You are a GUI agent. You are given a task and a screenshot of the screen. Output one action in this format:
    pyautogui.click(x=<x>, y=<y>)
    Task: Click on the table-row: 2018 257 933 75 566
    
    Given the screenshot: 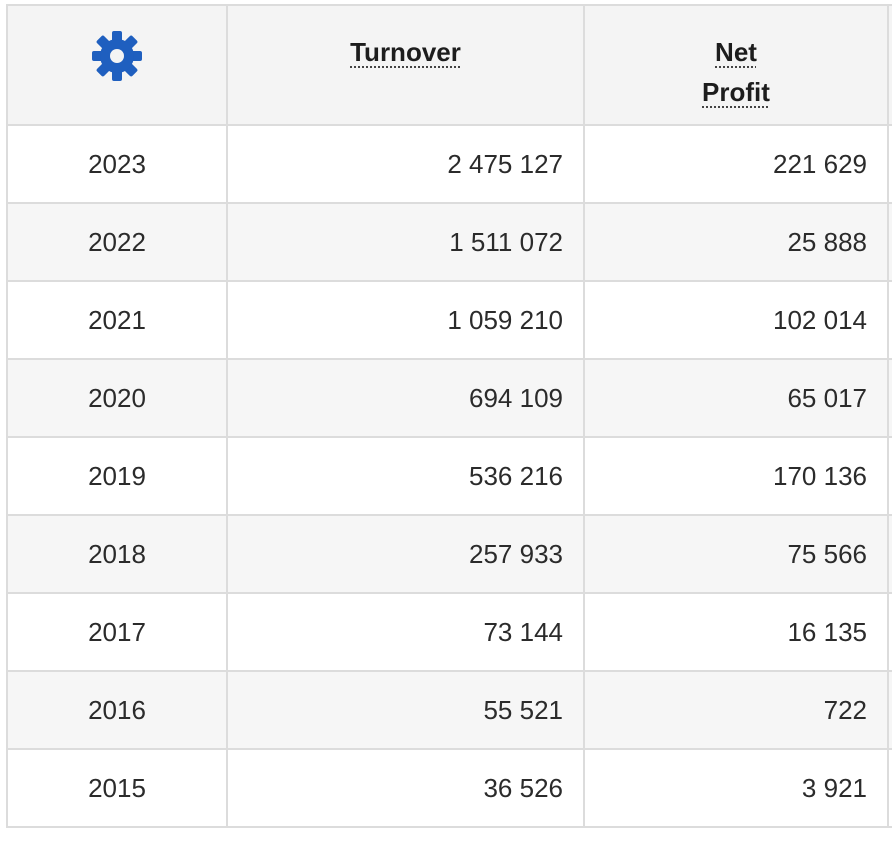 What is the action you would take?
    pyautogui.click(x=449, y=554)
    